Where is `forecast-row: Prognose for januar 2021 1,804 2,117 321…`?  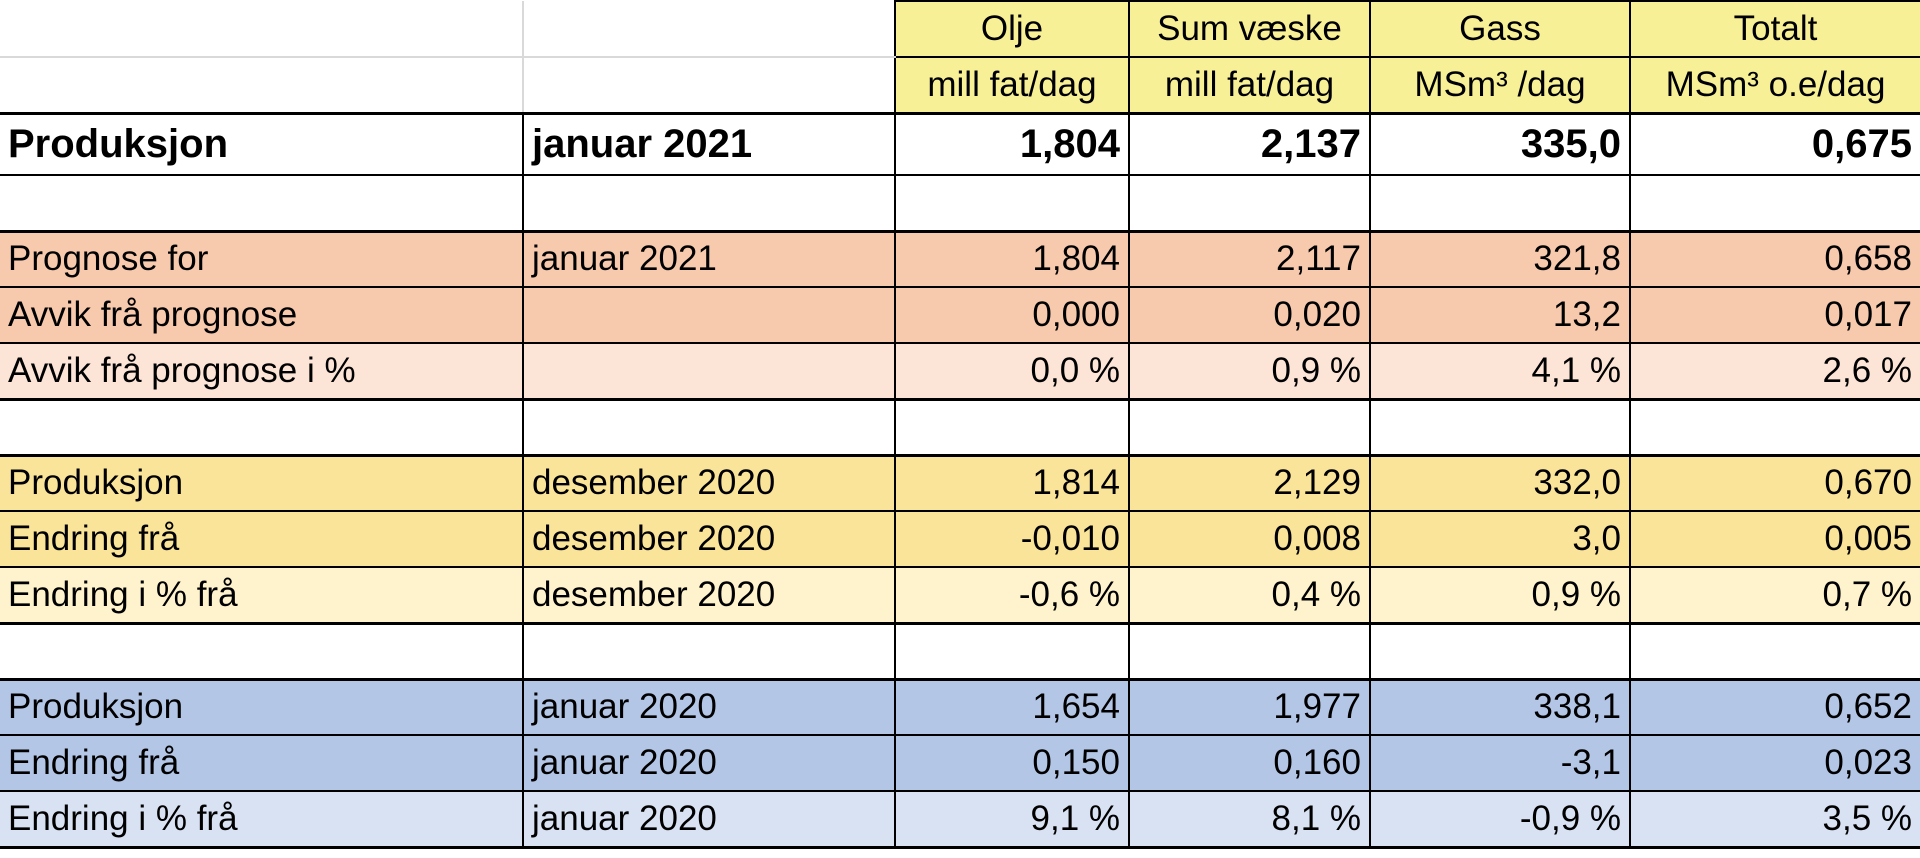
forecast-row: Prognose for januar 2021 1,804 2,117 321… is located at coordinates (960, 259).